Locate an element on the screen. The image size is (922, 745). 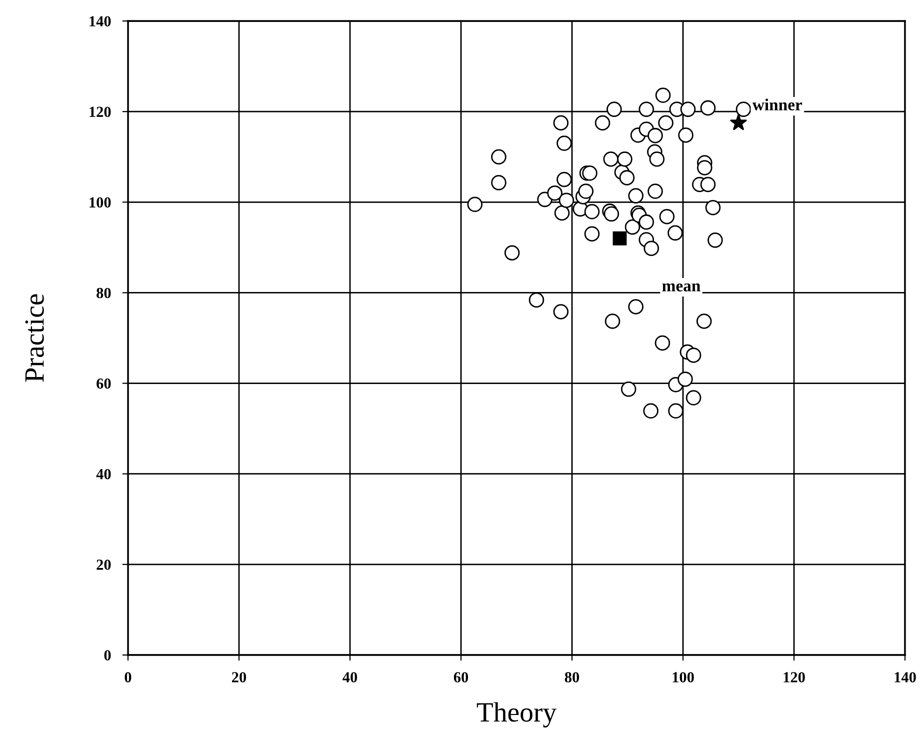
y-tick-label: 80 is located at coordinates (103, 293).